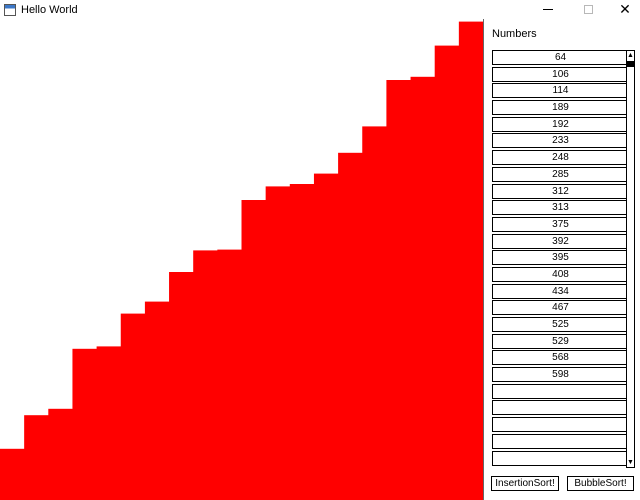  Describe the element at coordinates (320, 9) in the screenshot. I see `title-bar: Hello World` at that location.